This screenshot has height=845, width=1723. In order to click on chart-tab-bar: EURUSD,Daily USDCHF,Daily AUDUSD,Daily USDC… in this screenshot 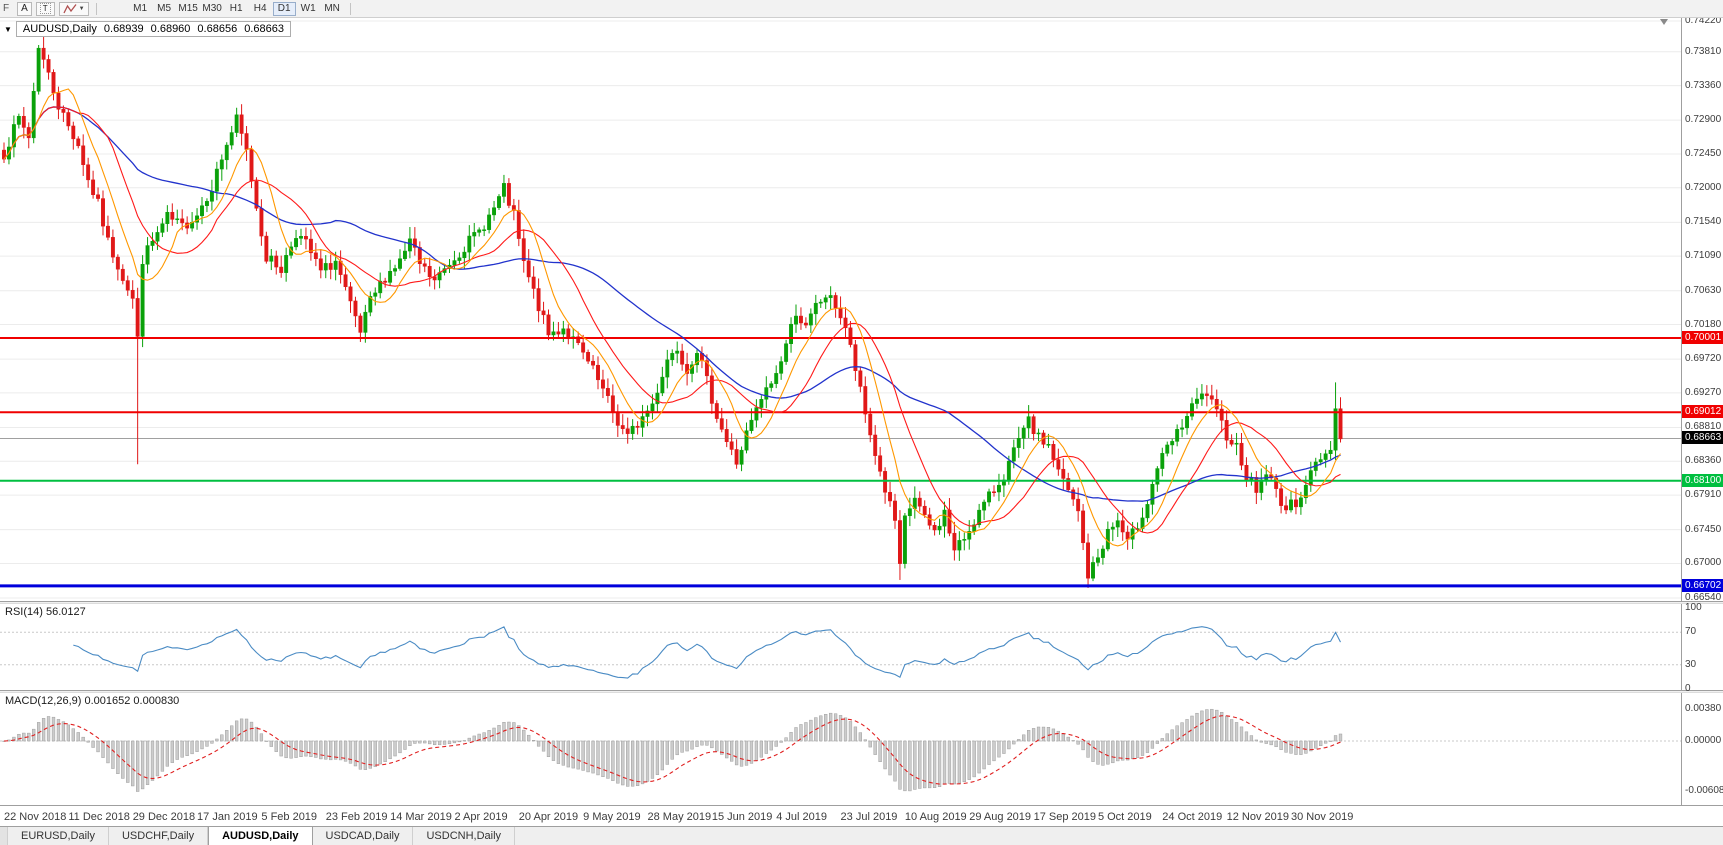, I will do `click(861, 835)`.